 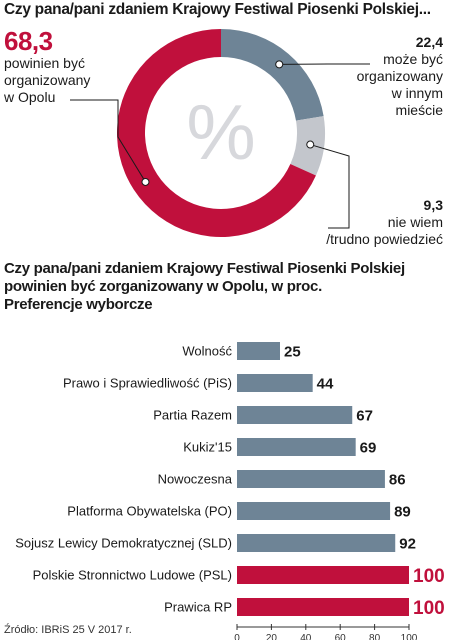 I want to click on category-label: Polskie Stronnictwo Ludowe (PSL), so click(x=132, y=575).